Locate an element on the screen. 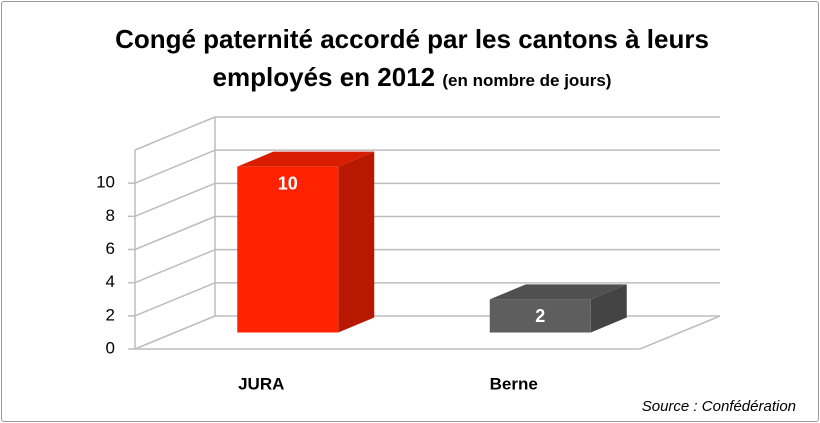  back-wall-top is located at coordinates (175, 133).